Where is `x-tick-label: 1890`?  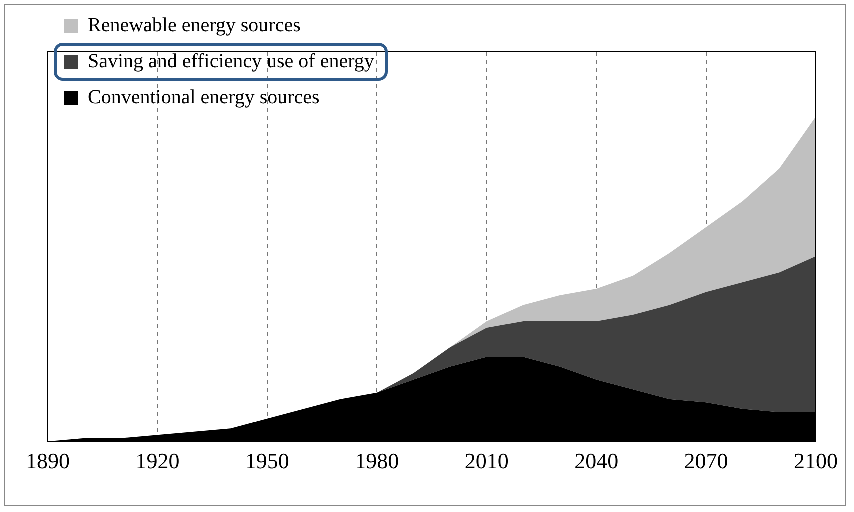 x-tick-label: 1890 is located at coordinates (48, 461).